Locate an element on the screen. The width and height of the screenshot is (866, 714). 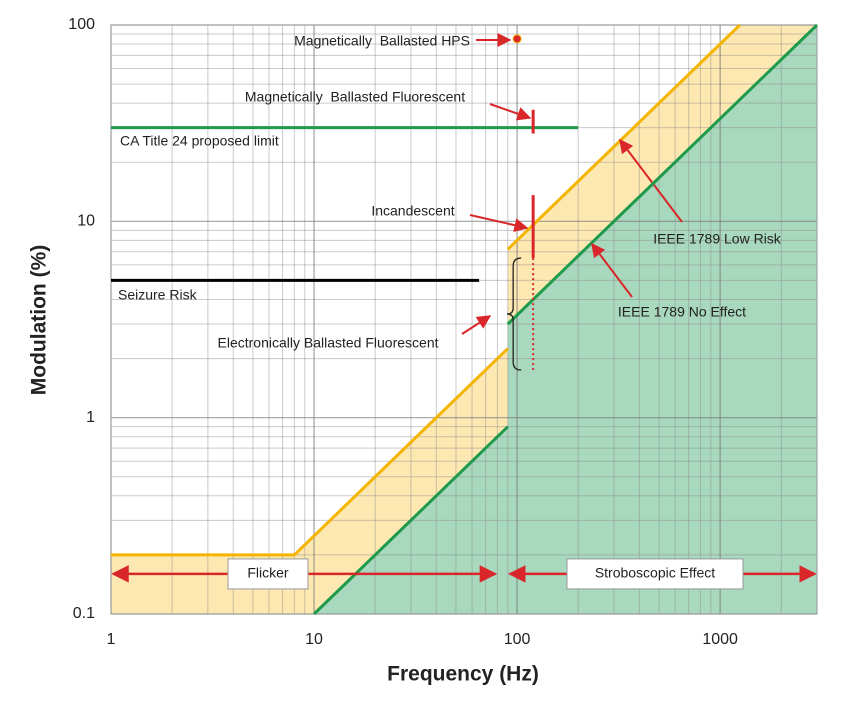
series-label: IEEE 1789 Low Risk is located at coordinates (717, 239).